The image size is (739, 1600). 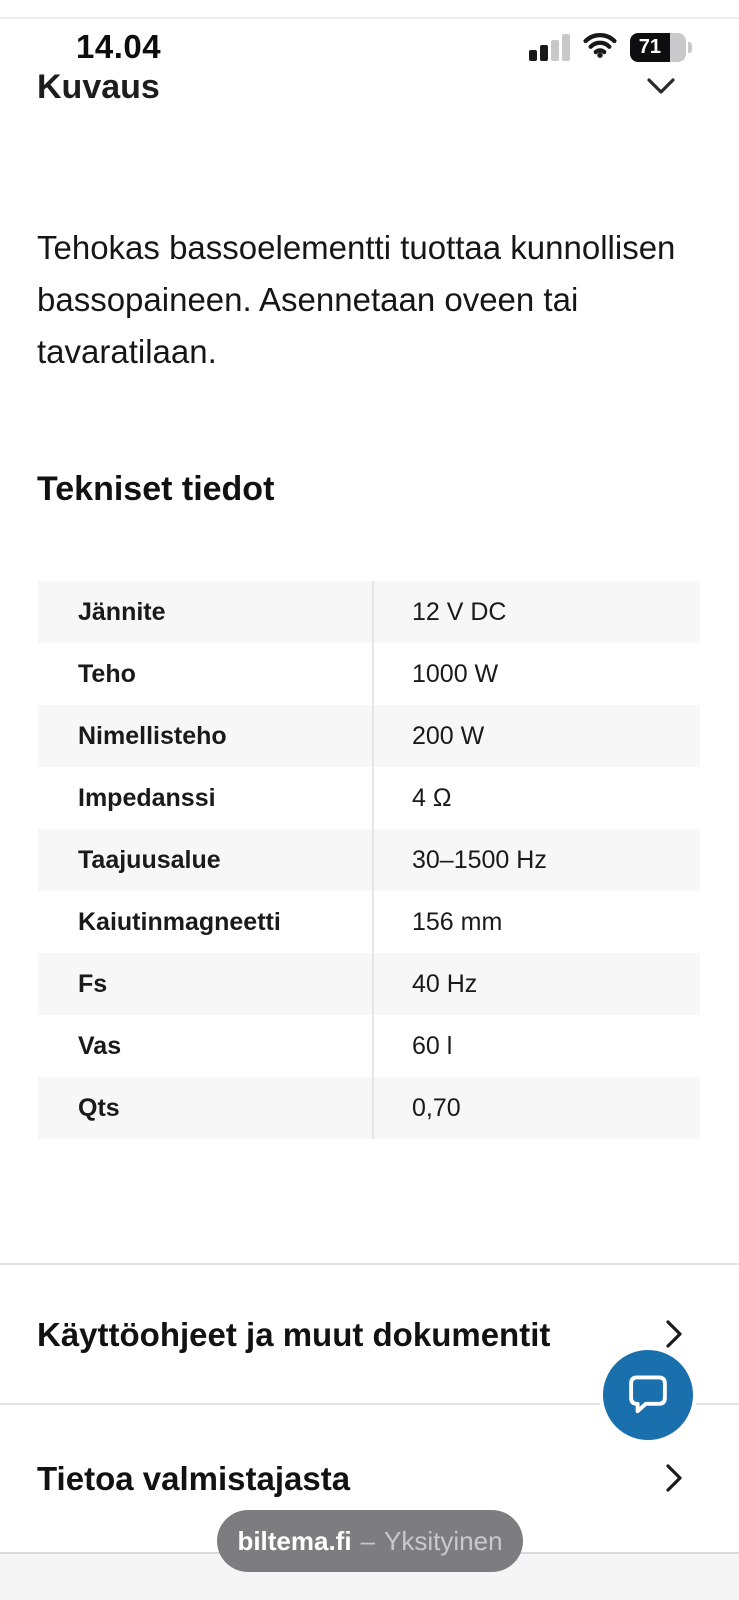 I want to click on battery-icon: 71, so click(x=661, y=47).